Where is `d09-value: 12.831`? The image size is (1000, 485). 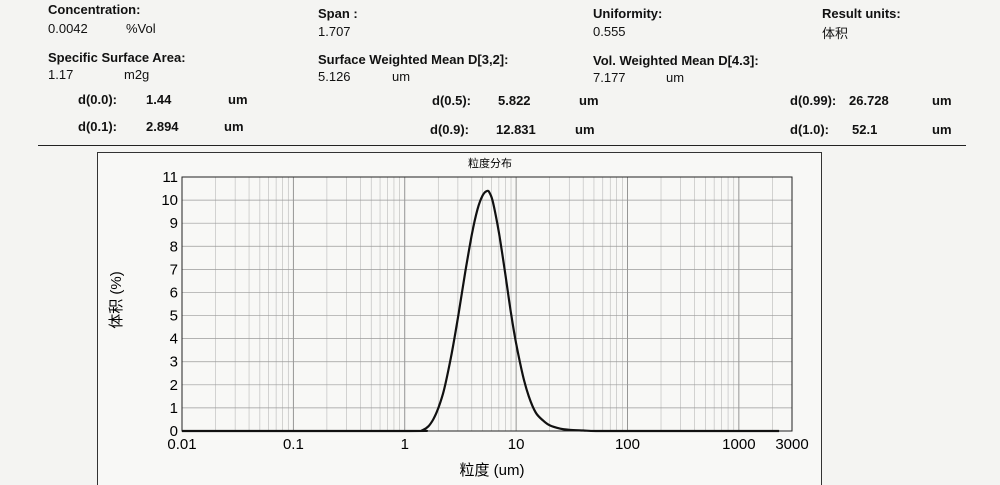
d09-value: 12.831 is located at coordinates (516, 129).